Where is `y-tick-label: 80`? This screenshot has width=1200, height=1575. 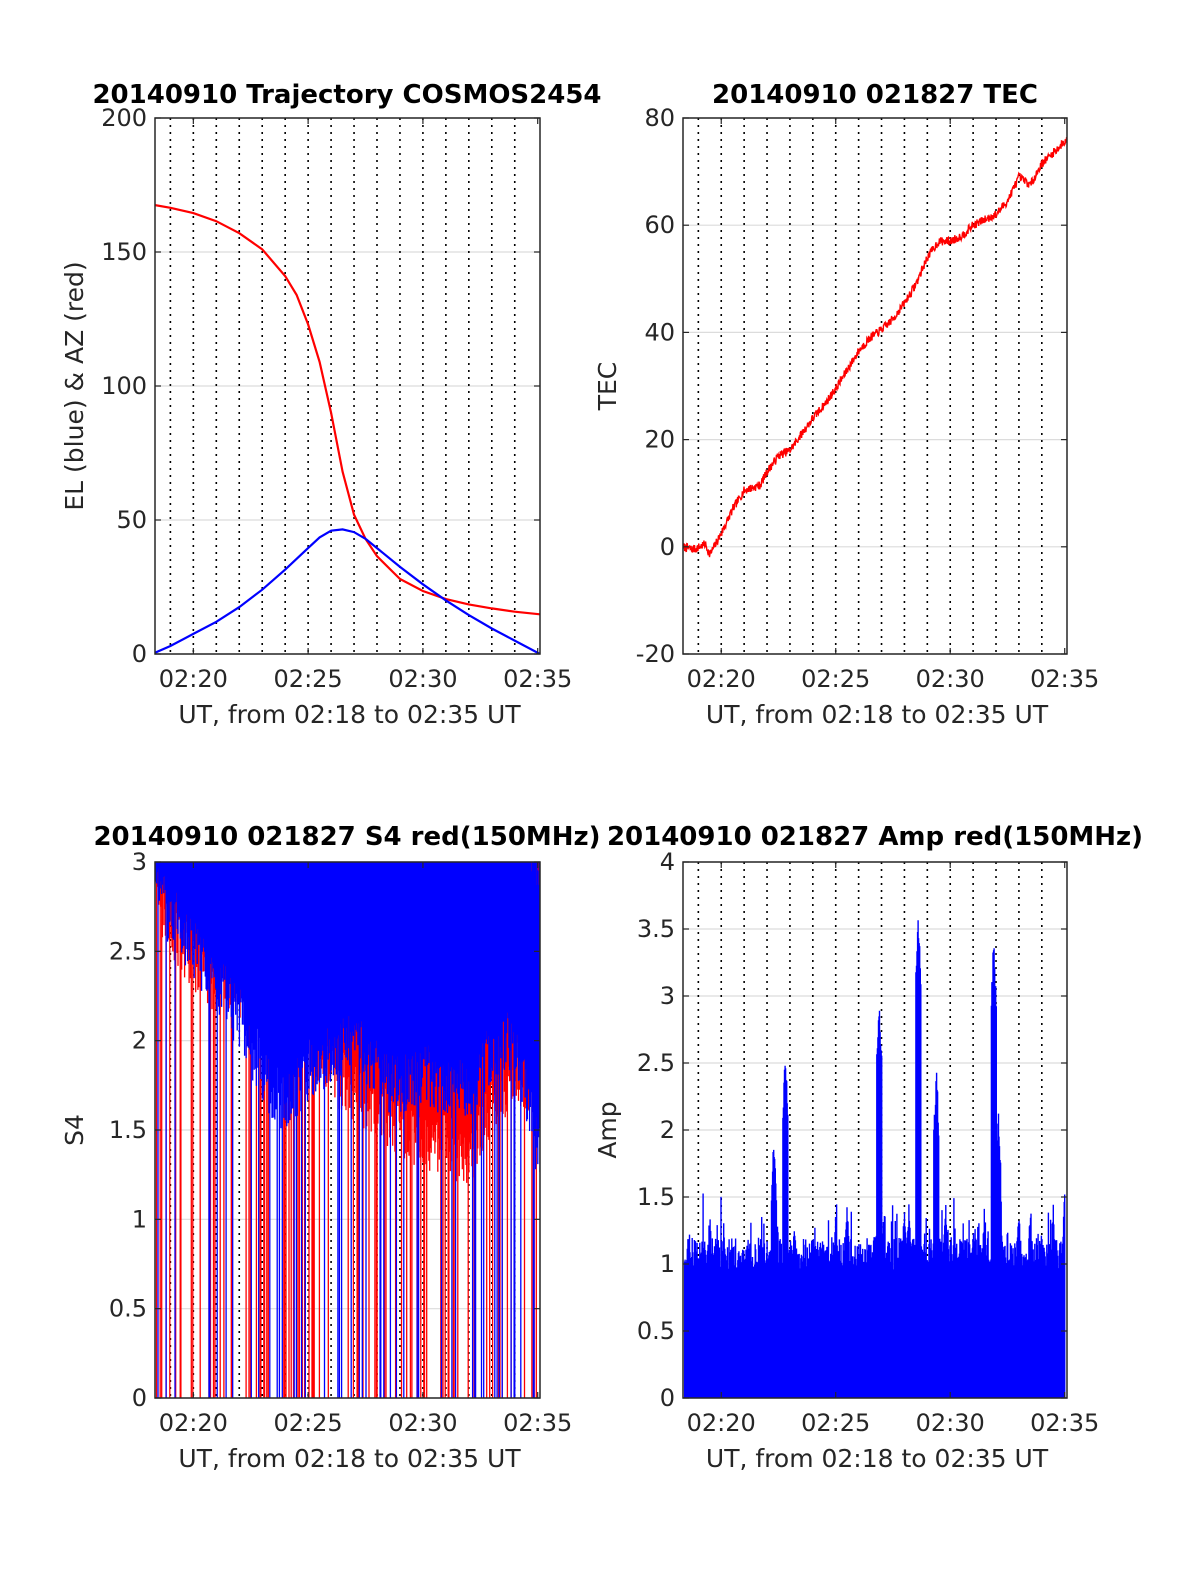 y-tick-label: 80 is located at coordinates (659, 118).